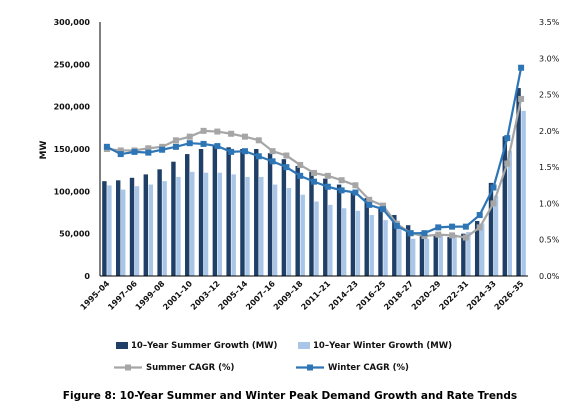 This screenshot has width=580, height=408. What do you see at coordinates (72, 149) in the screenshot?
I see `left-y-tick-label: 150,000` at bounding box center [72, 149].